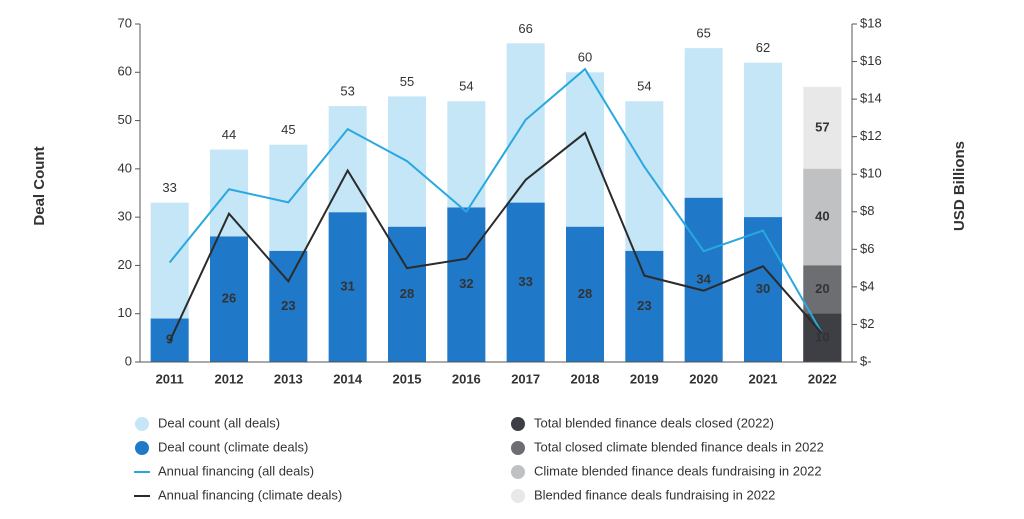  What do you see at coordinates (125, 216) in the screenshot?
I see `y-tick-label: 30` at bounding box center [125, 216].